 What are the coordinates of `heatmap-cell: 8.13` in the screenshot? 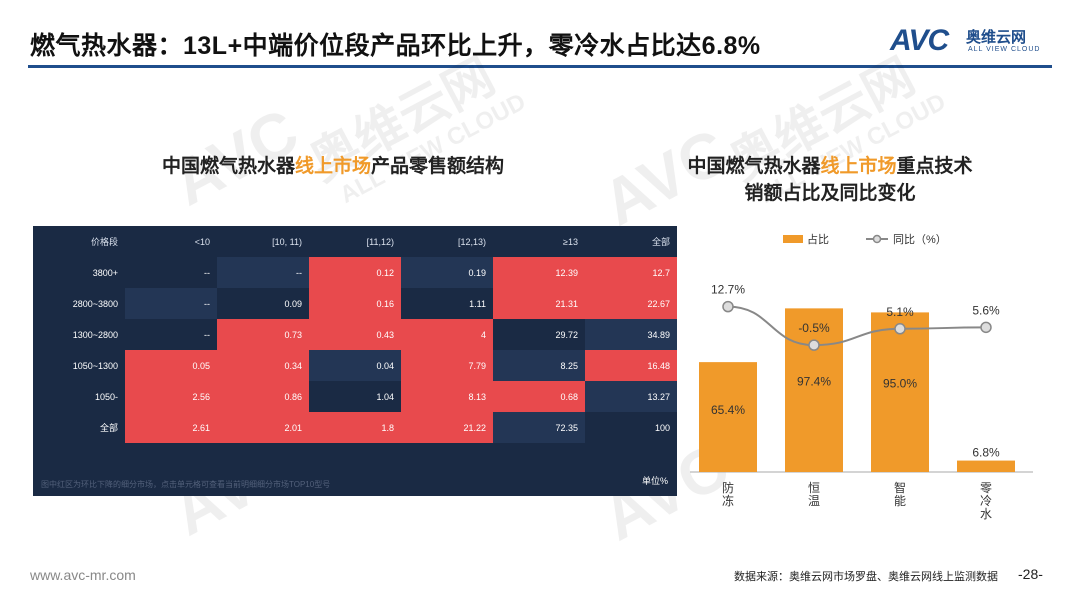 It's located at (447, 396).